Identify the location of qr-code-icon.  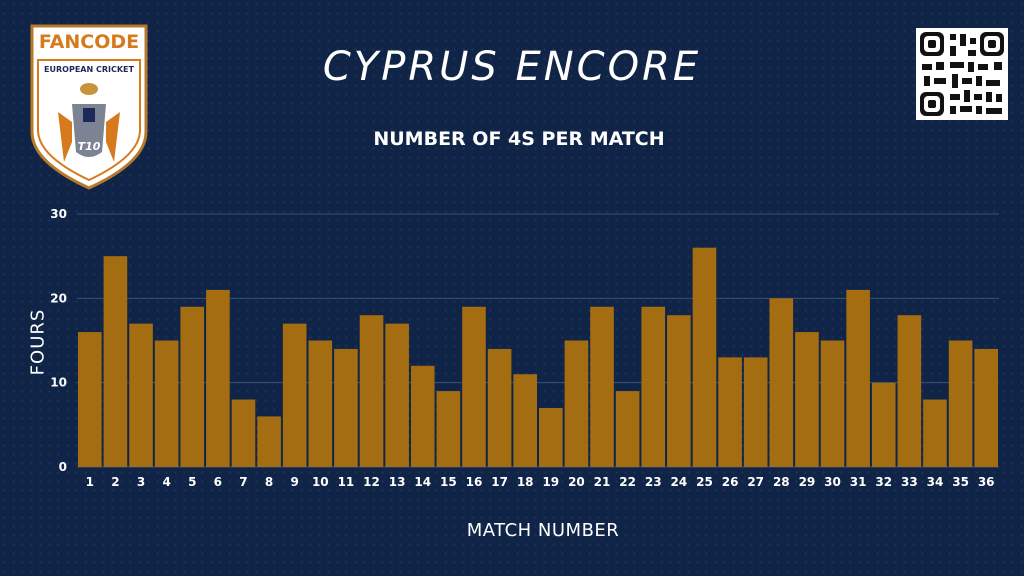
(962, 74).